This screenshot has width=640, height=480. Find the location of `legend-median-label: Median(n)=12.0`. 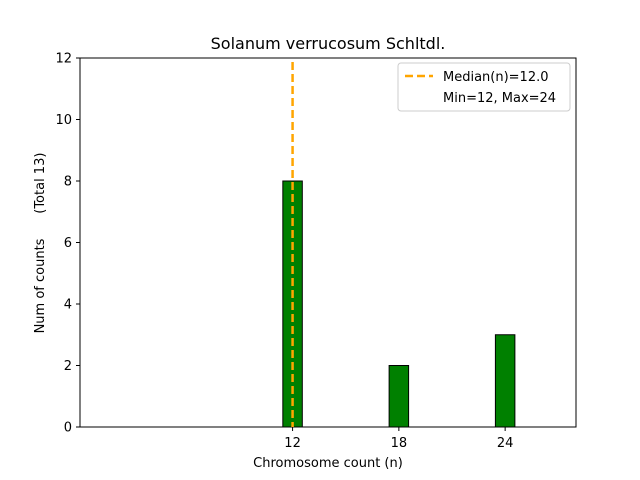

legend-median-label: Median(n)=12.0 is located at coordinates (496, 77).